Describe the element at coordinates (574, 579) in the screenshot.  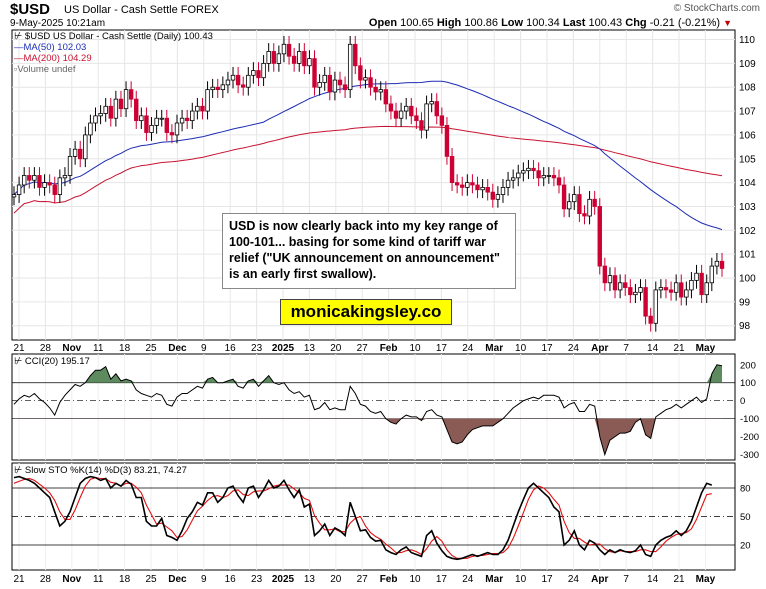
I see `sto-x-tick: 24` at that location.